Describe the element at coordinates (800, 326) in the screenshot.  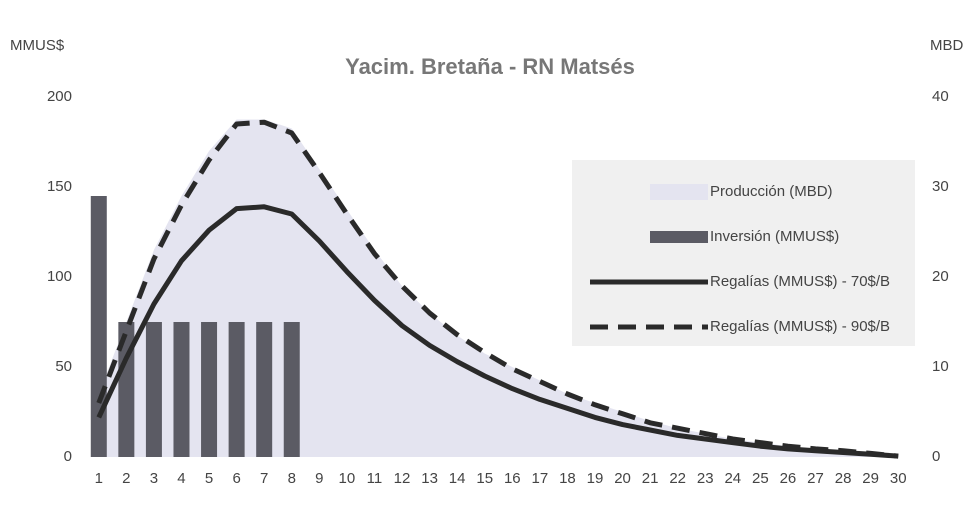
I see `legend-label: Regalías (MMUS$) - 90$/B` at that location.